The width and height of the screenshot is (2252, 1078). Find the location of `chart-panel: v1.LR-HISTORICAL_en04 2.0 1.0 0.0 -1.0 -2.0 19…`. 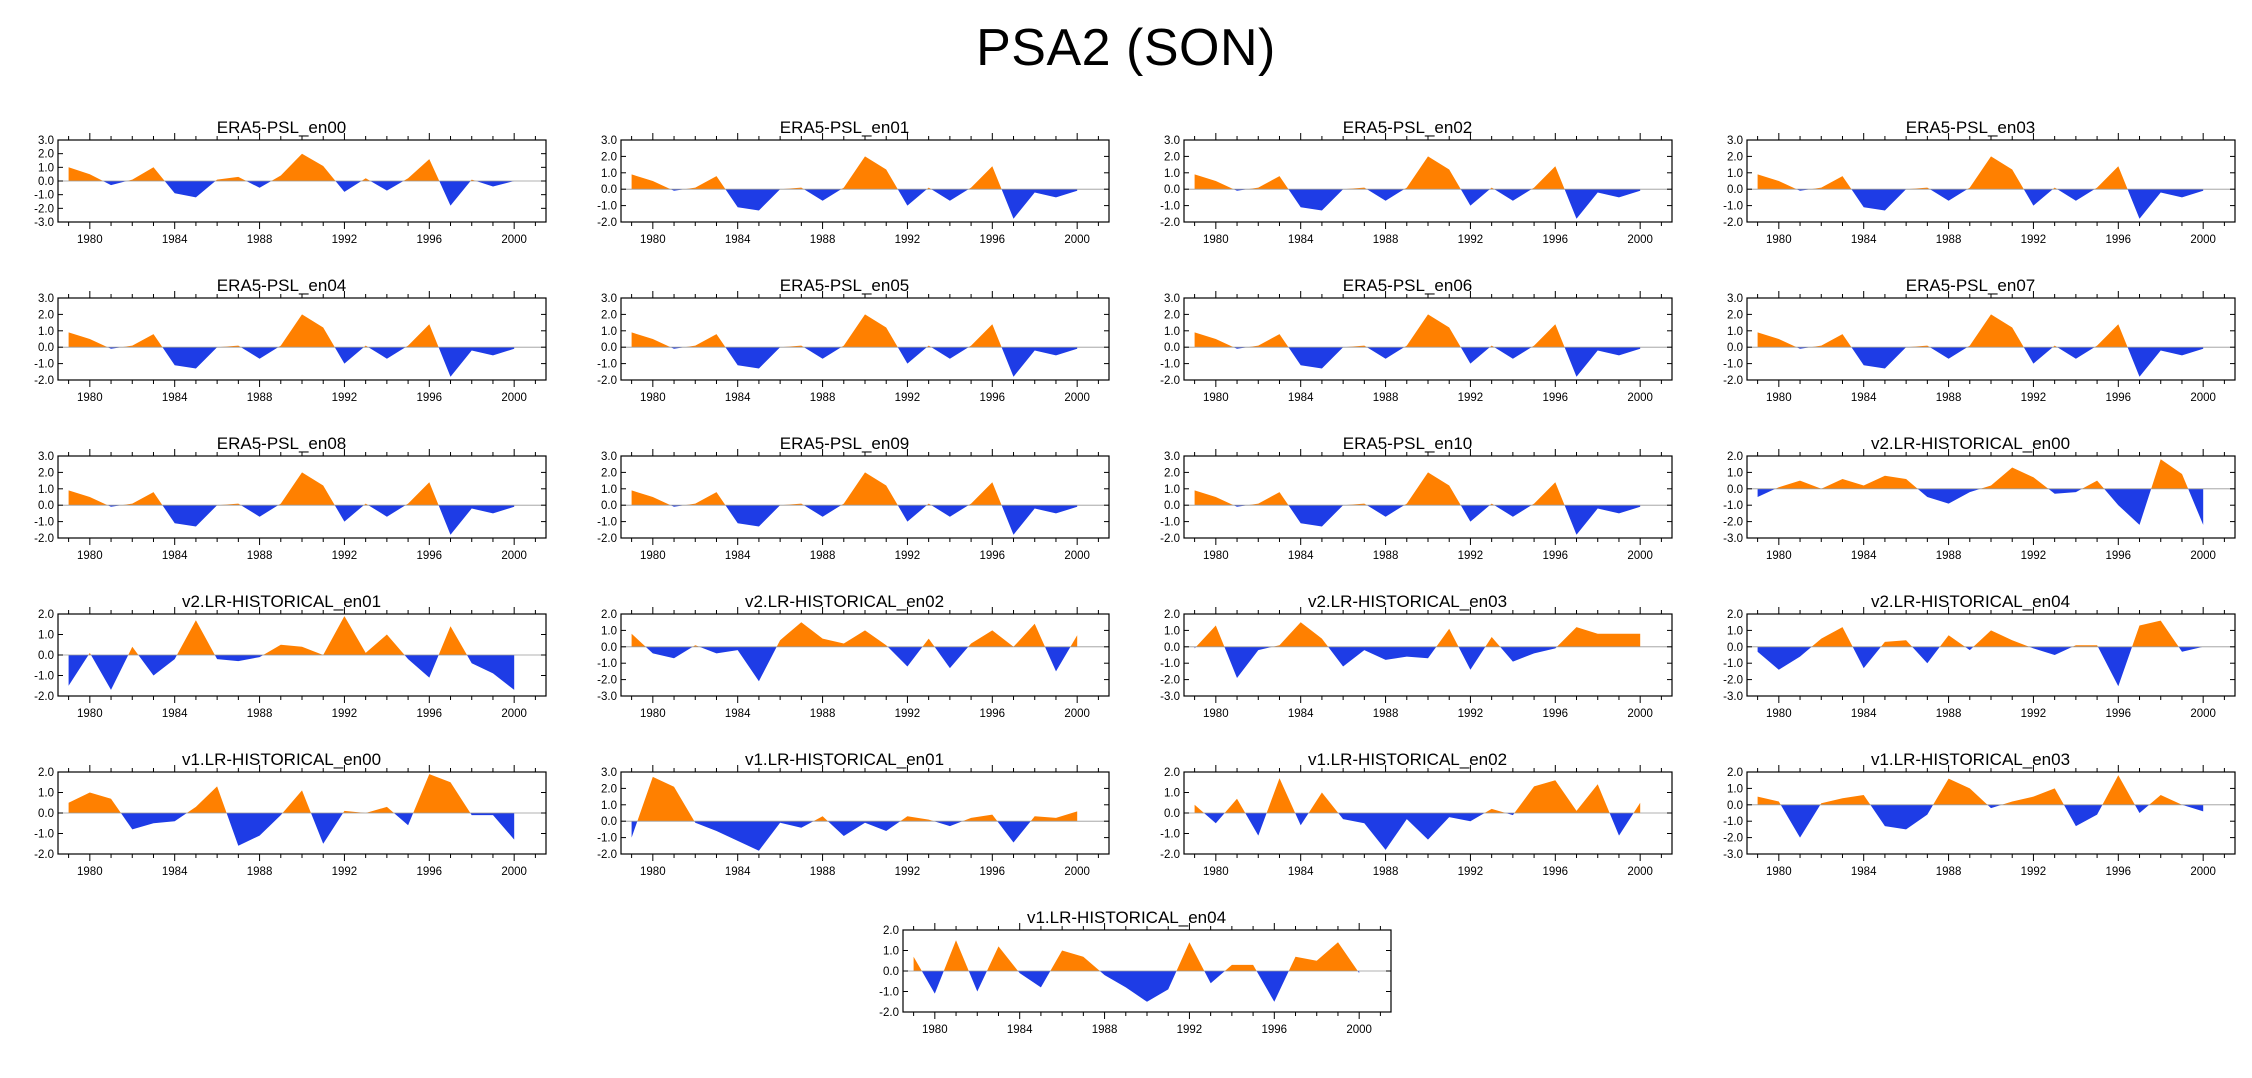

chart-panel: v1.LR-HISTORICAL_en04 2.0 1.0 0.0 -1.0 -2.0 19… is located at coordinates (1126, 978).